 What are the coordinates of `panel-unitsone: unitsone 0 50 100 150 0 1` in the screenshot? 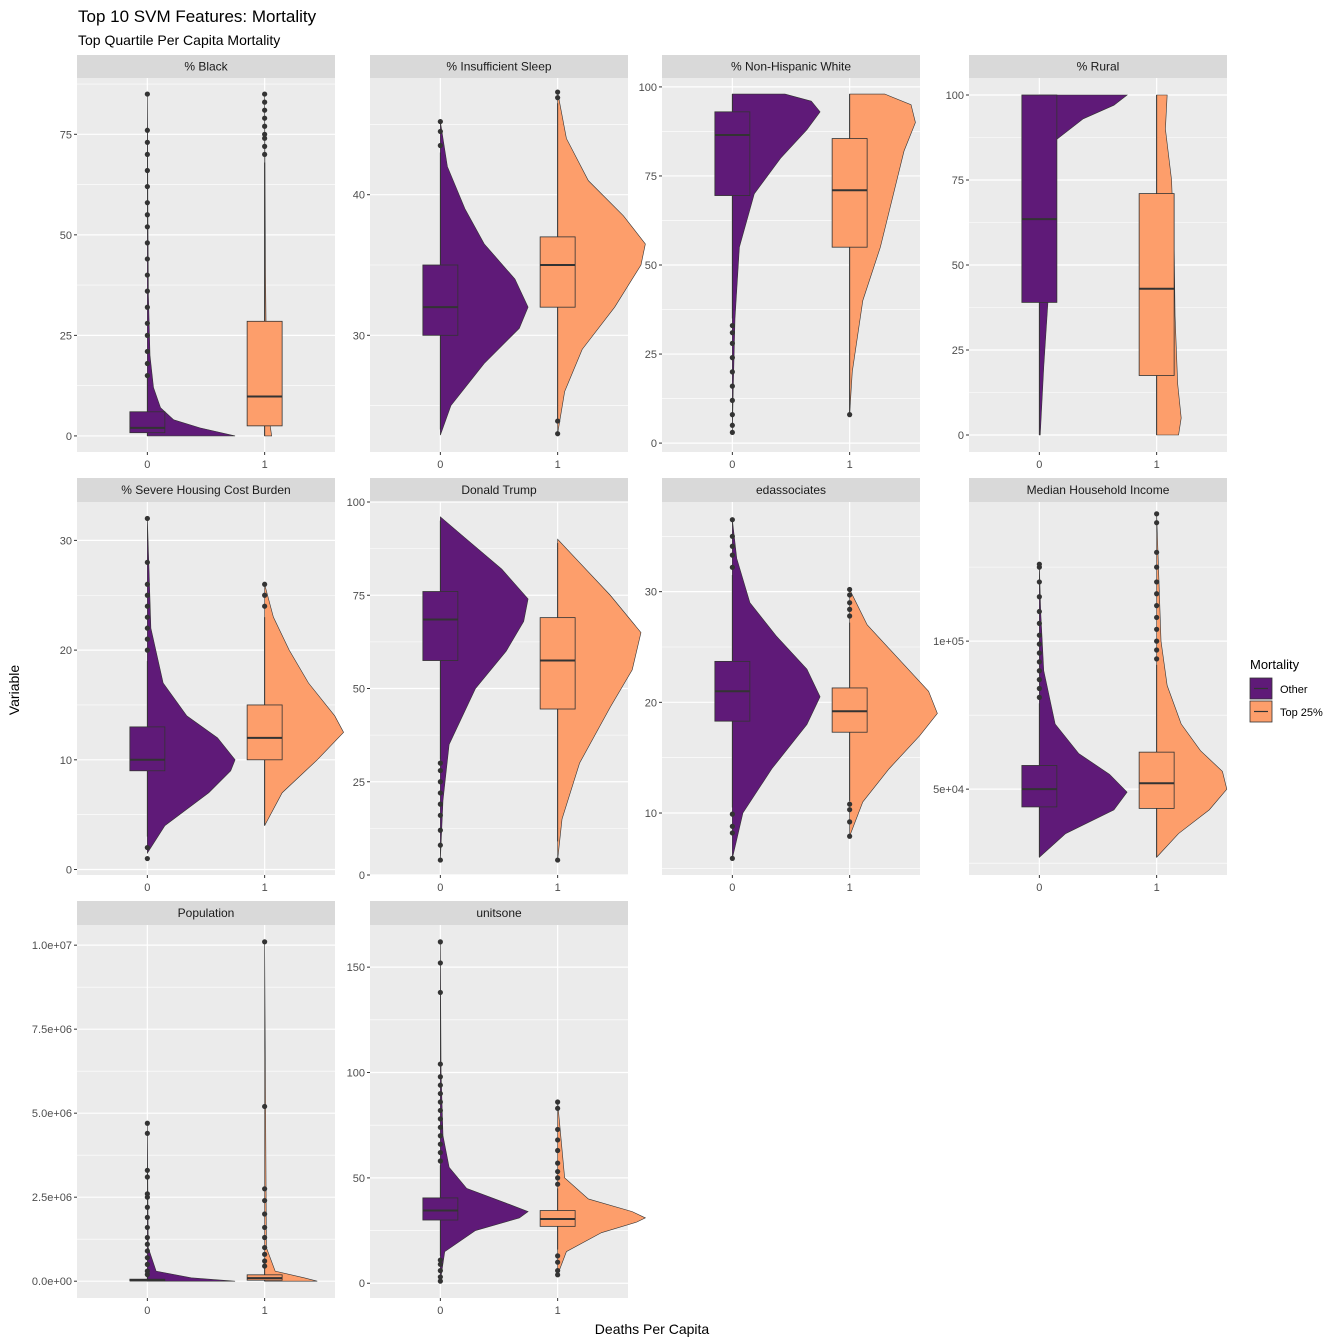 It's located at (497, 1109).